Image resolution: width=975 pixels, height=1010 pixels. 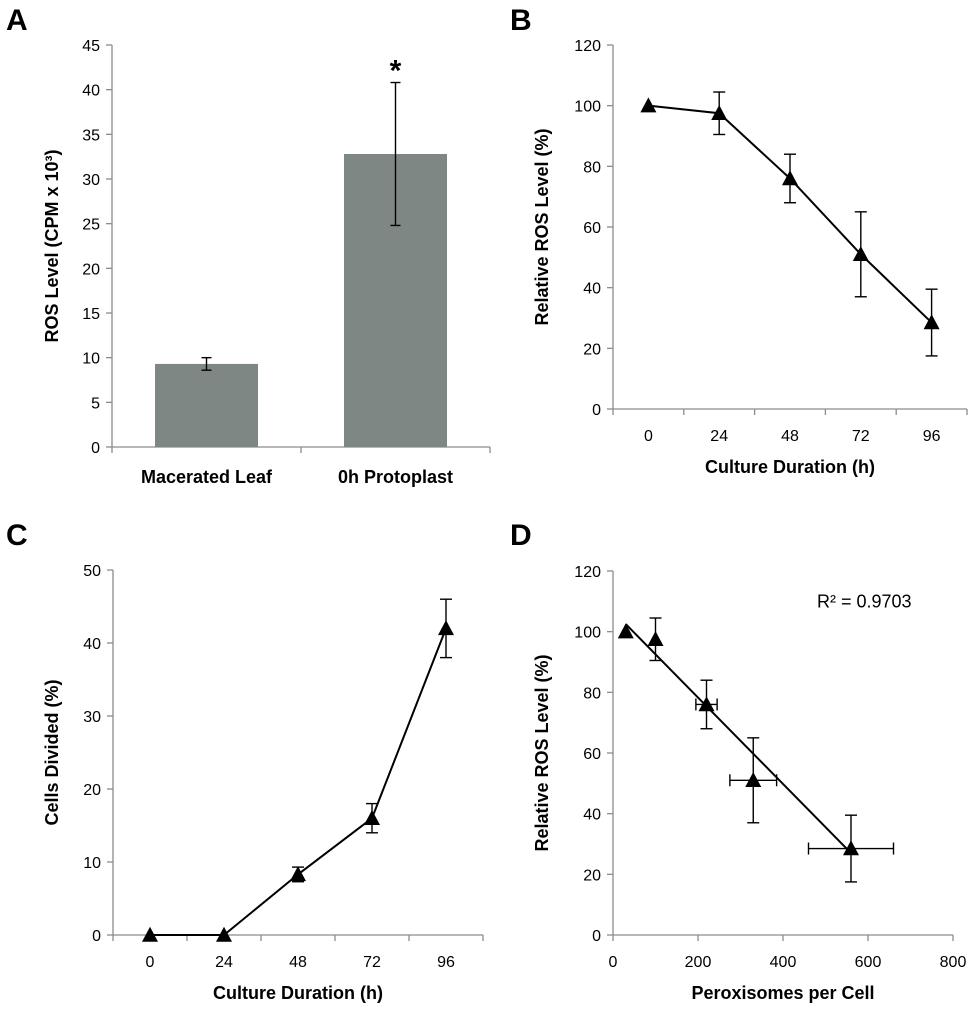 What do you see at coordinates (790, 214) in the screenshot?
I see `panel-b-series-line` at bounding box center [790, 214].